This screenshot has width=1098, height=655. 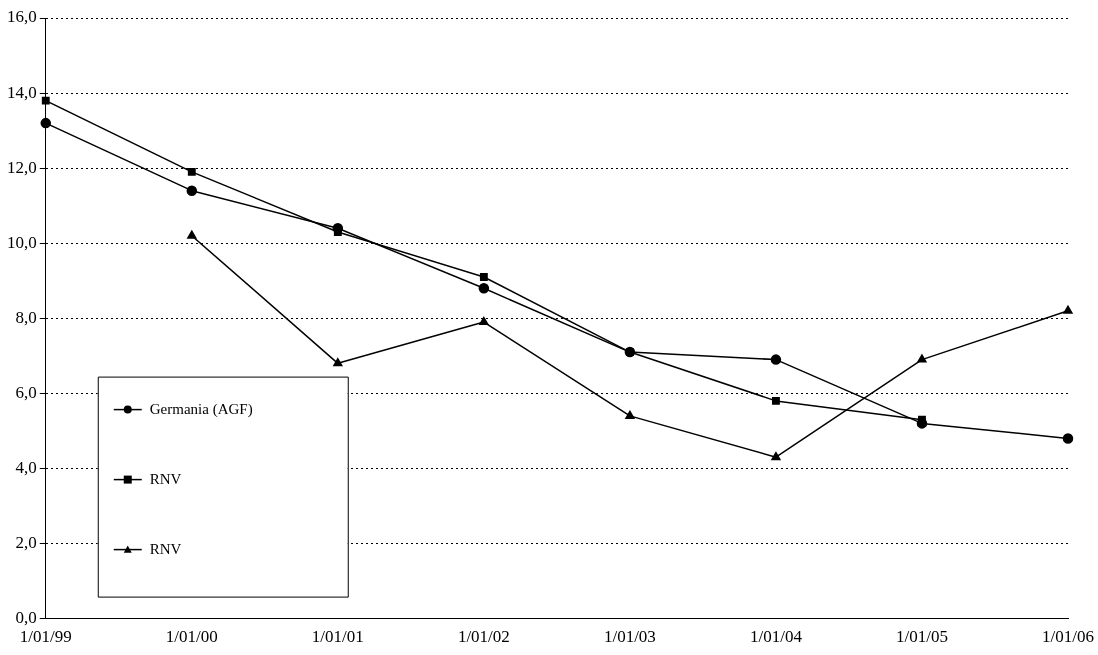 I want to click on legend-label: Germania (AGF), so click(x=201, y=409).